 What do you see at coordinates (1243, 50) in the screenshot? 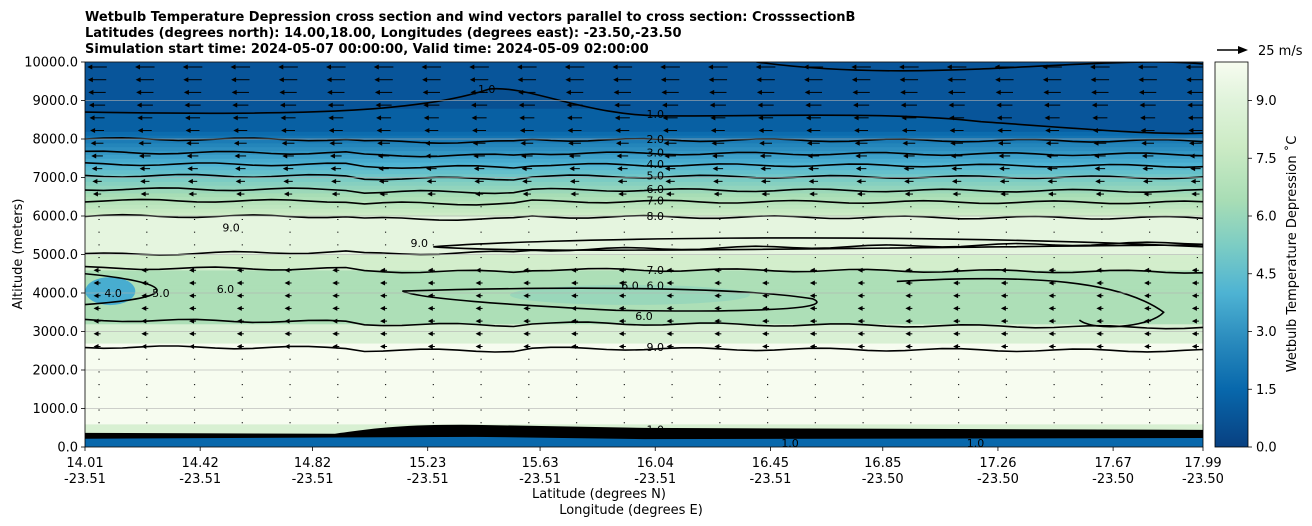
I see `quiver-key-arrowhead` at bounding box center [1243, 50].